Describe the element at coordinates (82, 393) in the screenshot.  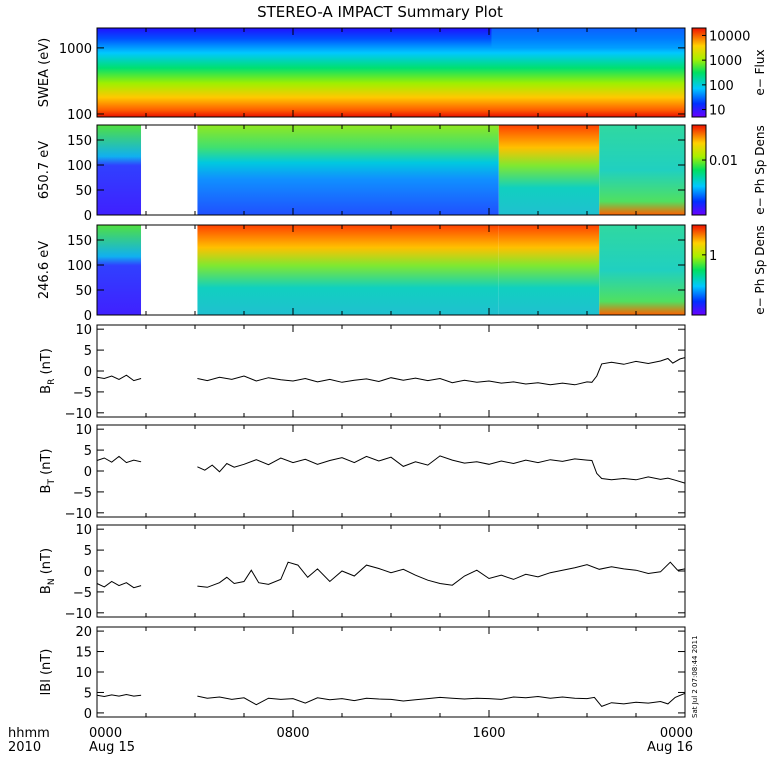
I see `br-ytick-label-1: −5` at that location.